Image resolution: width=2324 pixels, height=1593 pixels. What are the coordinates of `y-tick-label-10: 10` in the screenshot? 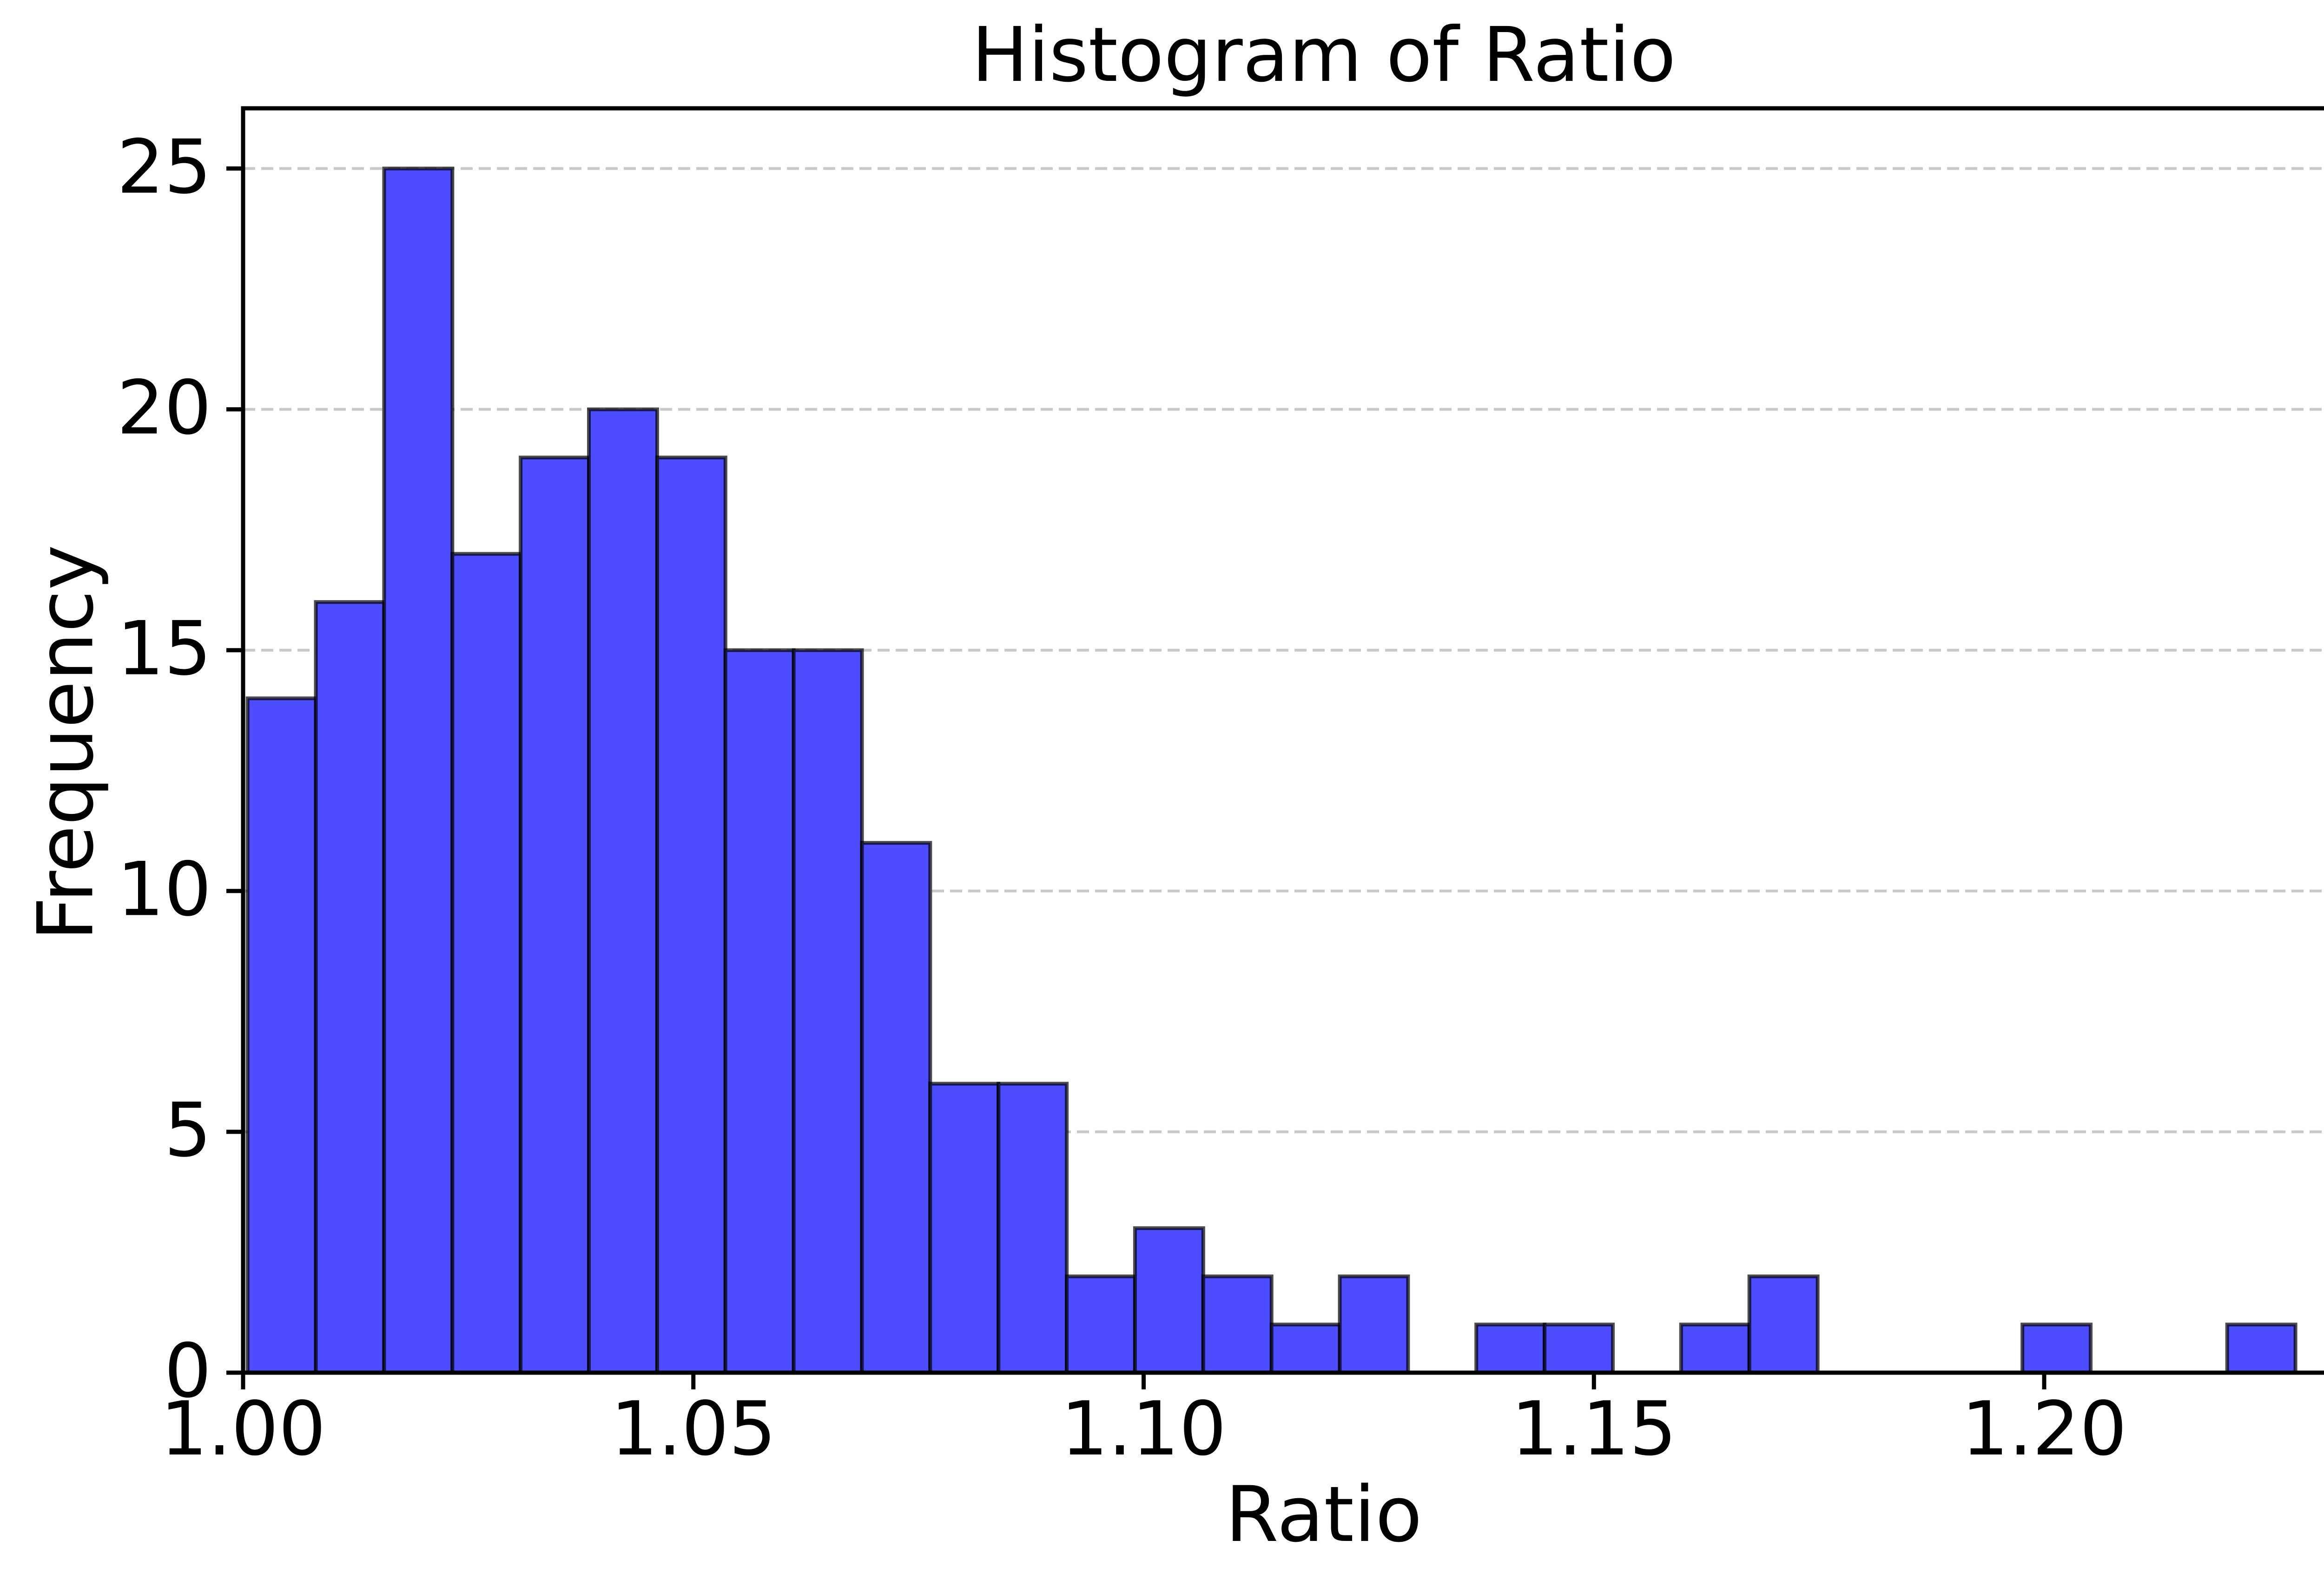 It's located at (164, 889).